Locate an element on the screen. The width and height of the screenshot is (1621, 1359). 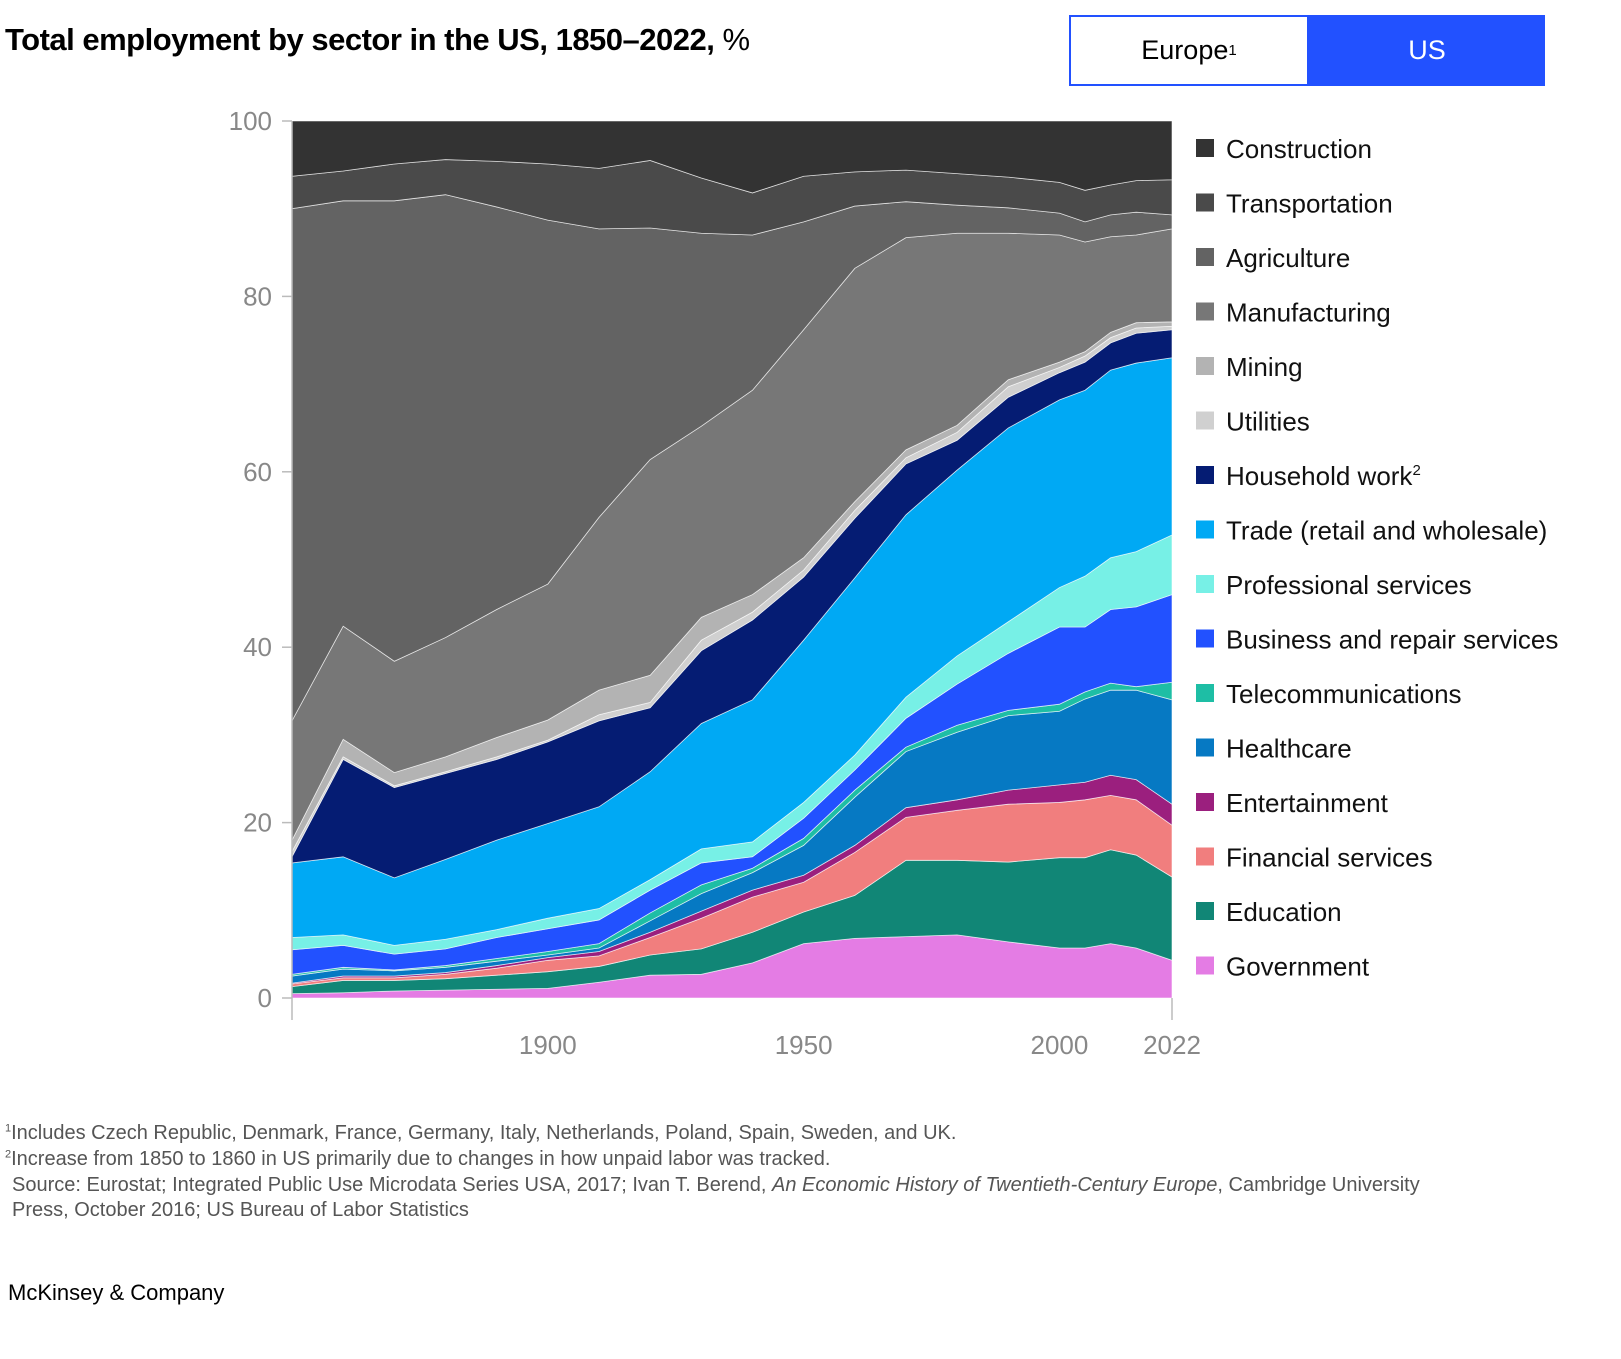
legend-label: Trade (retail and wholesale) is located at coordinates (1386, 531).